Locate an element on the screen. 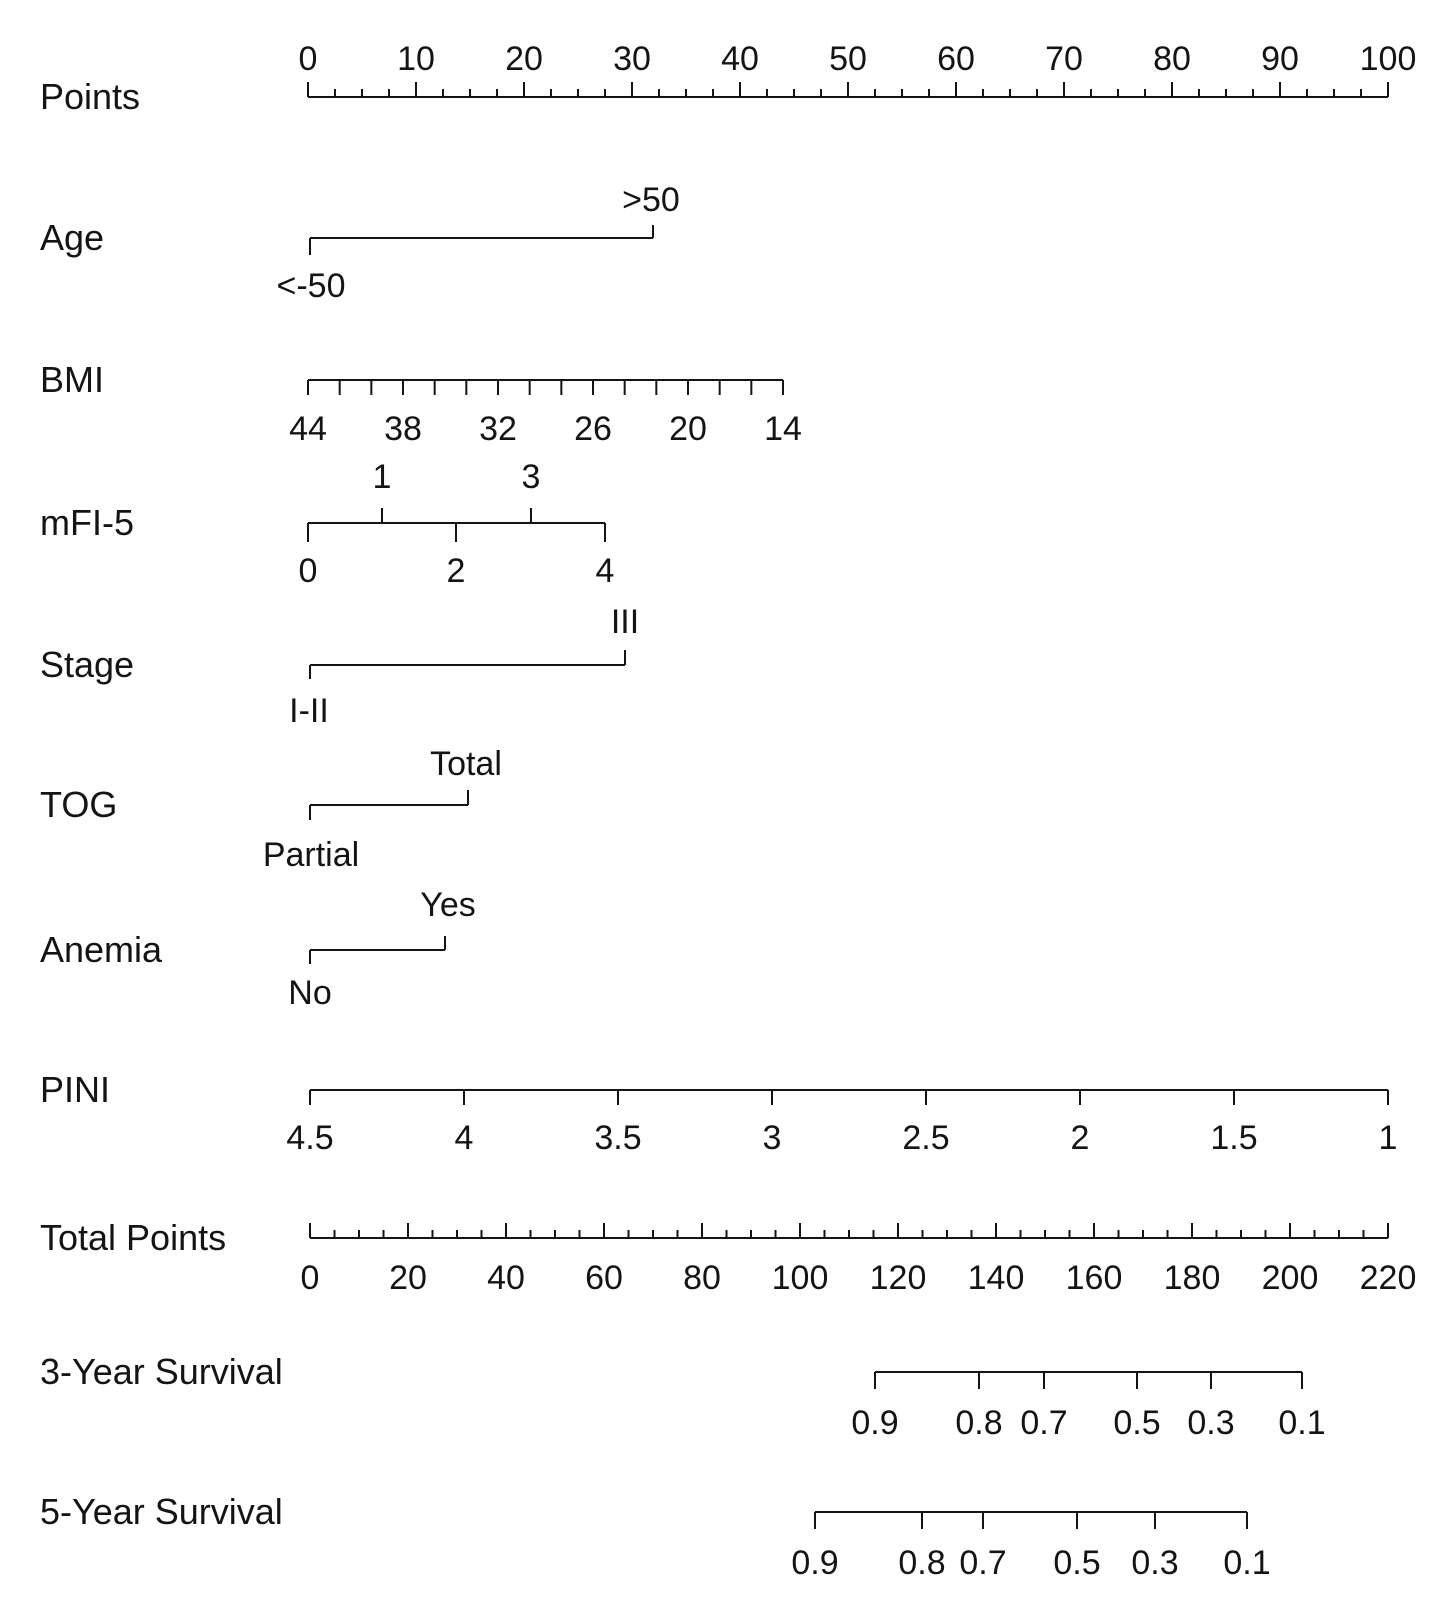 The width and height of the screenshot is (1441, 1617). row-mfi5: mFI-5 0 1 2 3 4 is located at coordinates (327, 524).